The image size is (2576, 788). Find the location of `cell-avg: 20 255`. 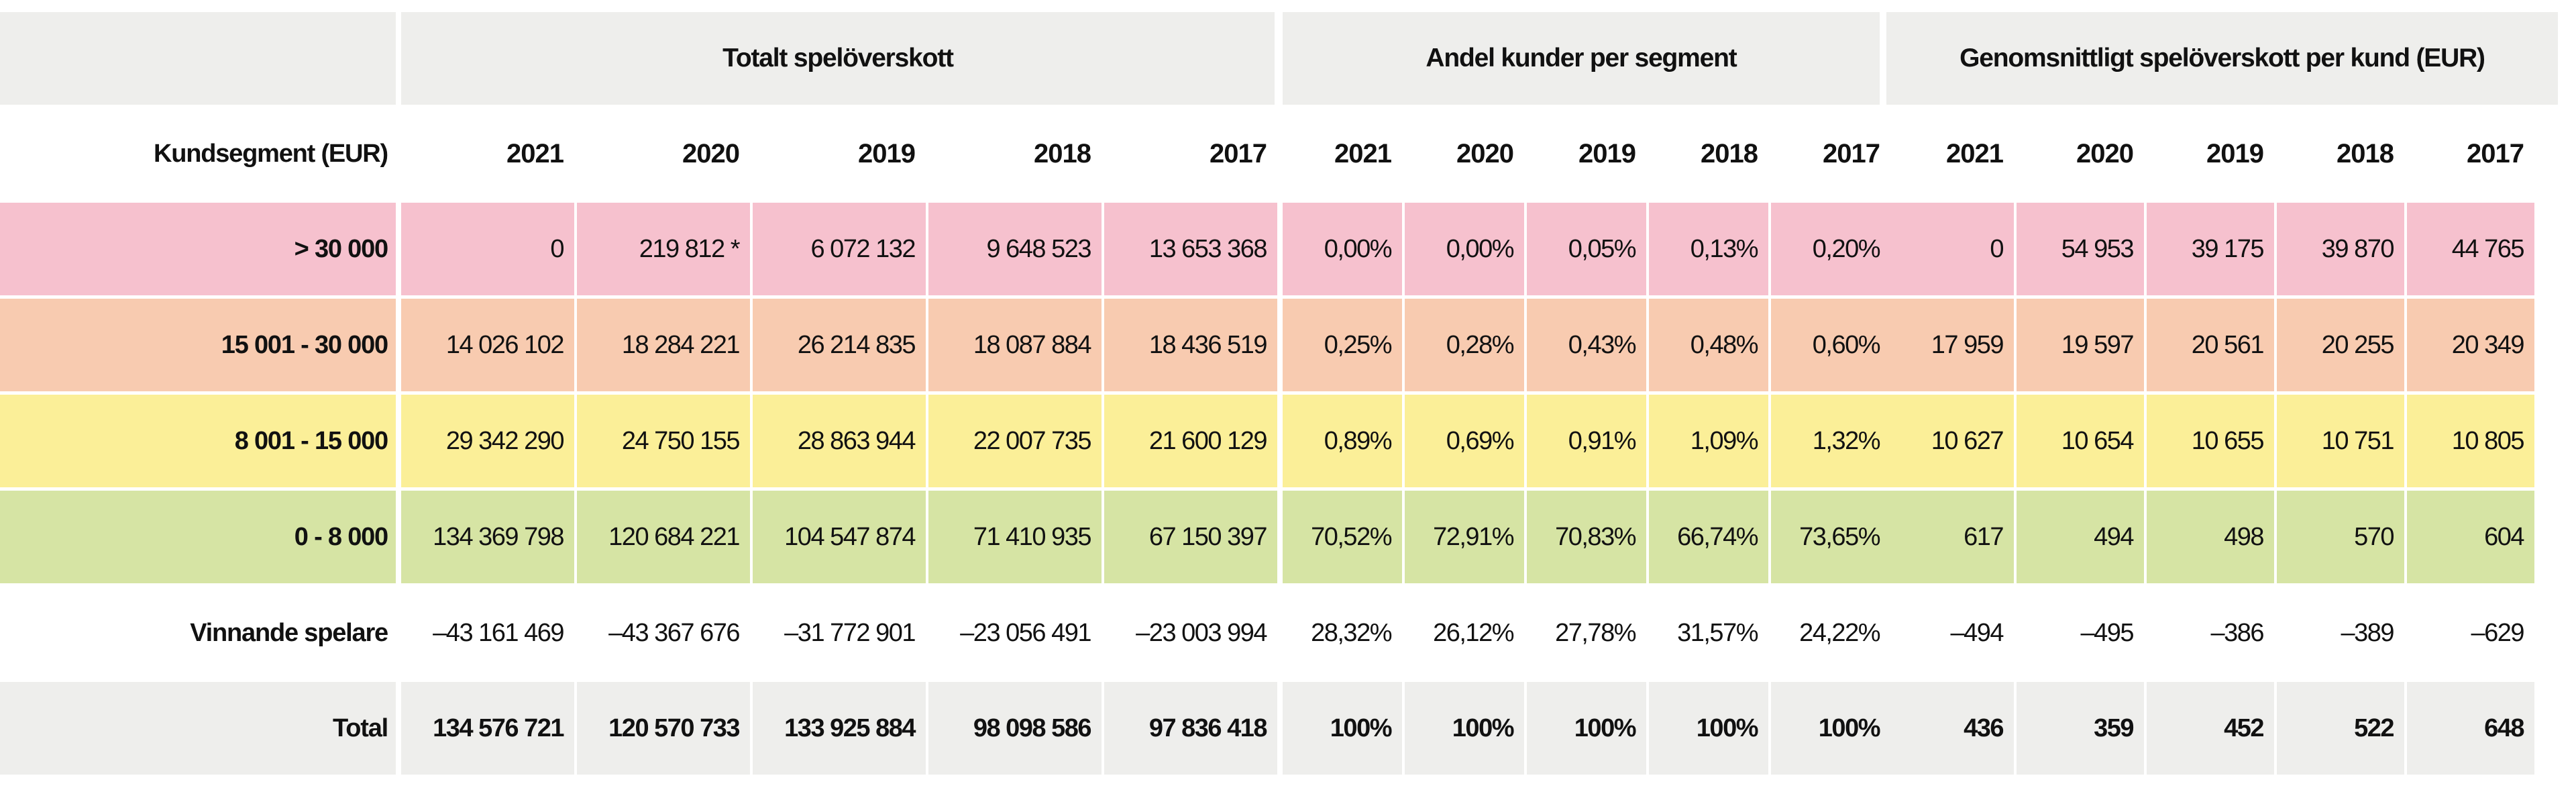

cell-avg: 20 255 is located at coordinates (2340, 345).